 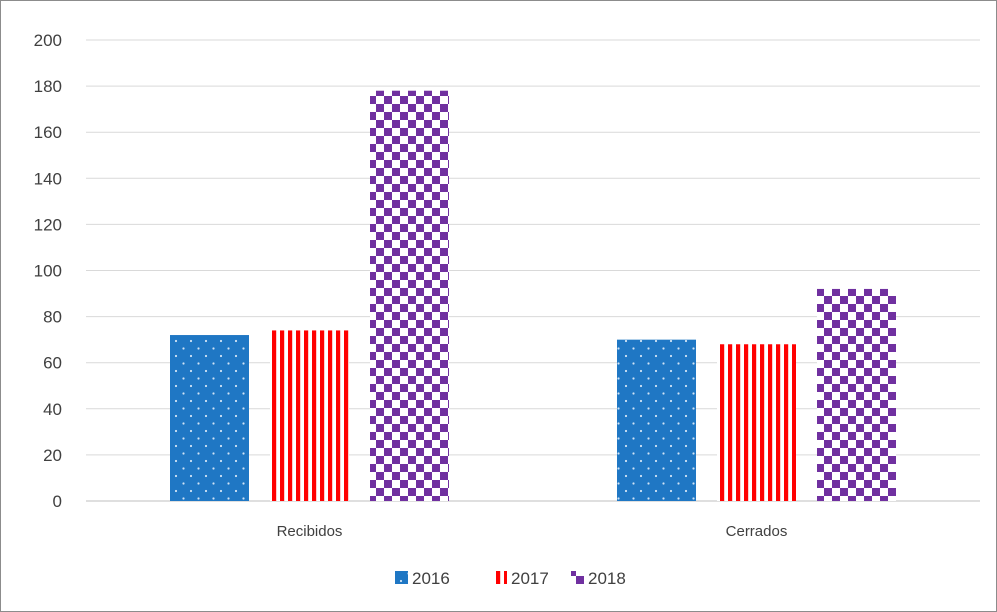 I want to click on legend-label: 2017, so click(x=530, y=578).